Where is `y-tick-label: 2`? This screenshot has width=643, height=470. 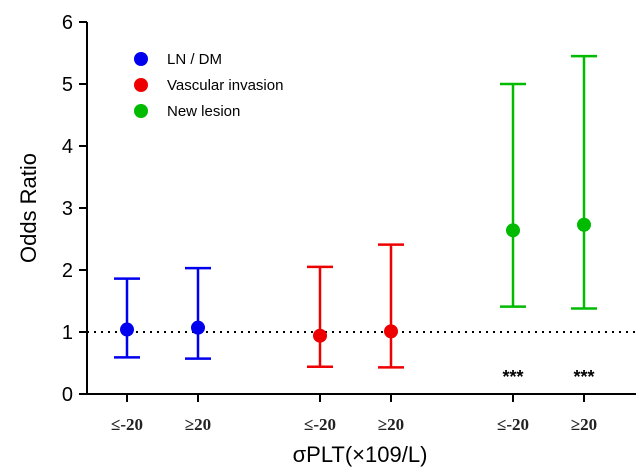 y-tick-label: 2 is located at coordinates (67, 271).